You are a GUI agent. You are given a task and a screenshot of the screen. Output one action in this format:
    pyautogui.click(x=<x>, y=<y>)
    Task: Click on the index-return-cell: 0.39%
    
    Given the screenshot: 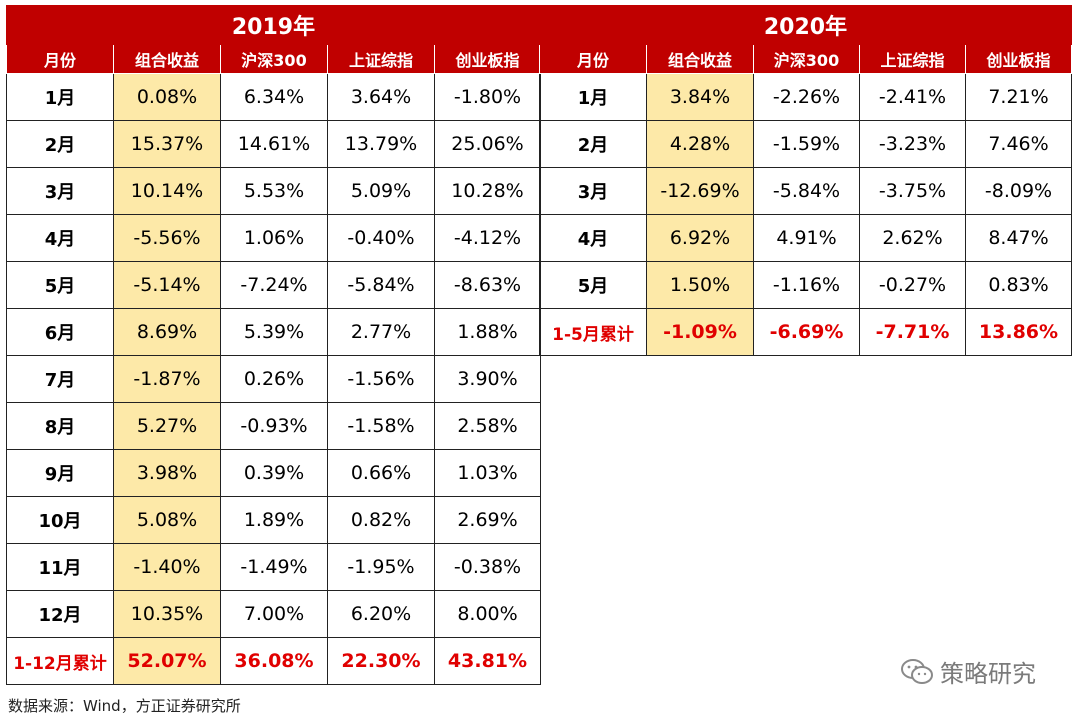 What is the action you would take?
    pyautogui.click(x=274, y=473)
    